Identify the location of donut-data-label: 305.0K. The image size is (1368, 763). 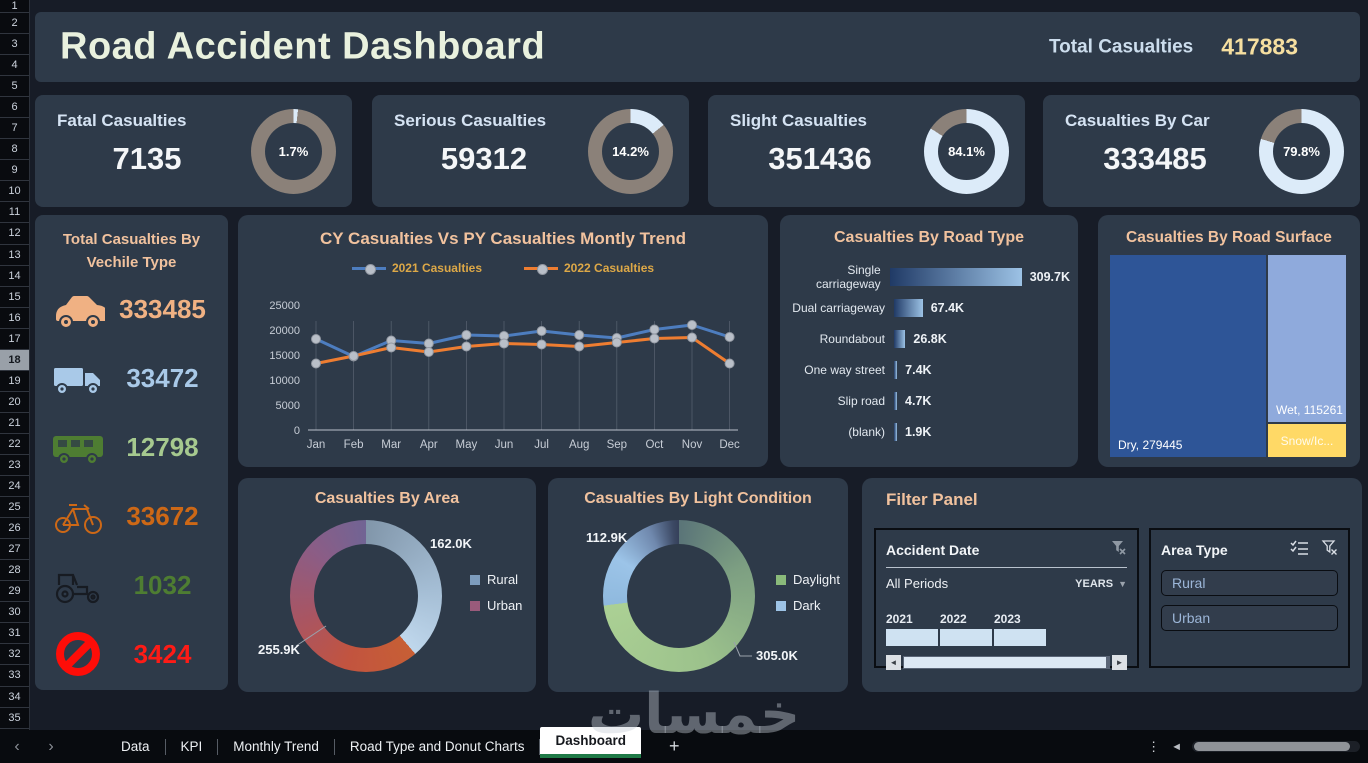
(777, 655).